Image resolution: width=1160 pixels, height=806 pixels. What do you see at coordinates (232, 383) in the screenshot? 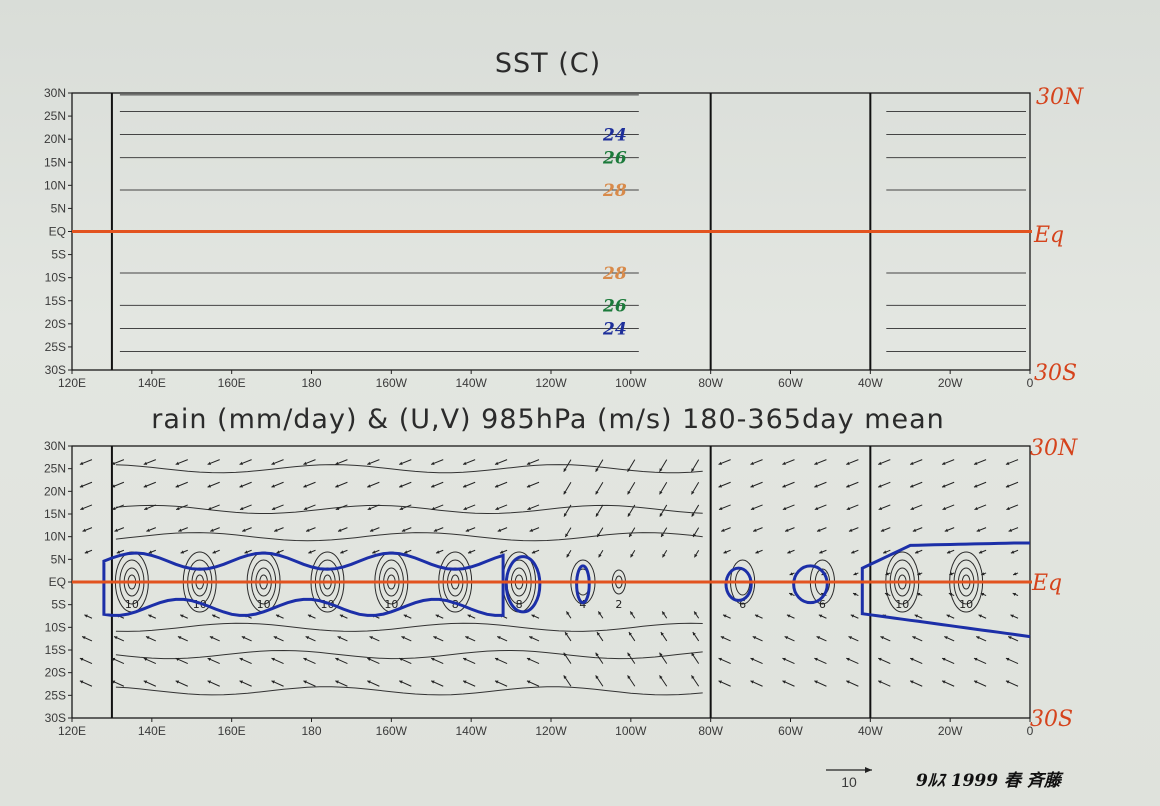
I see `top-xtick-label-2: 160E` at bounding box center [232, 383].